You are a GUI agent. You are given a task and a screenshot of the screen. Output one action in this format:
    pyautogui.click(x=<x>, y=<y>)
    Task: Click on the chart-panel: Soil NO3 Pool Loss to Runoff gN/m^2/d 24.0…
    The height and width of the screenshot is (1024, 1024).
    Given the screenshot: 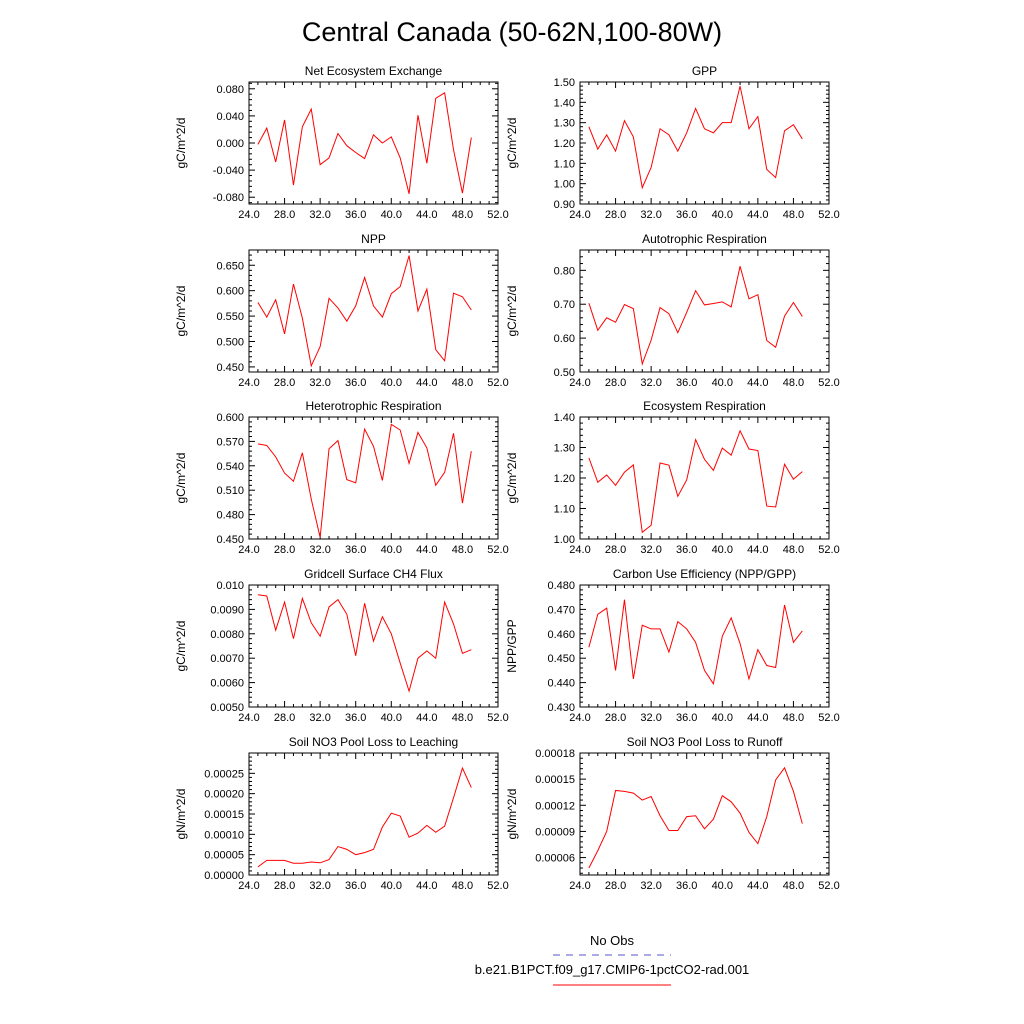 What is the action you would take?
    pyautogui.click(x=672, y=813)
    